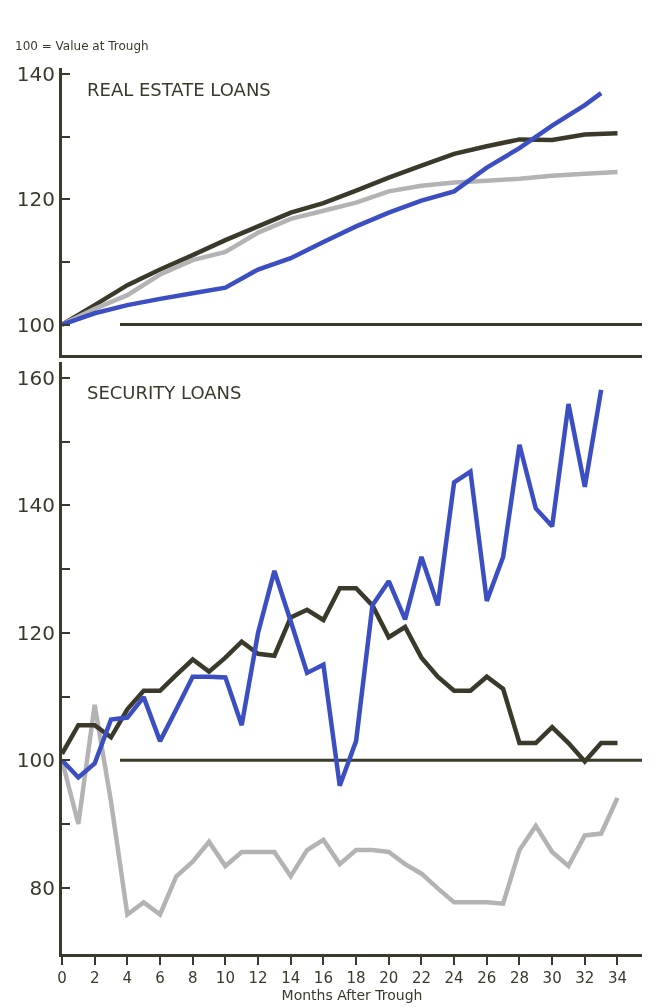 The image size is (650, 1007). What do you see at coordinates (454, 978) in the screenshot?
I see `x-tick-label: 24` at bounding box center [454, 978].